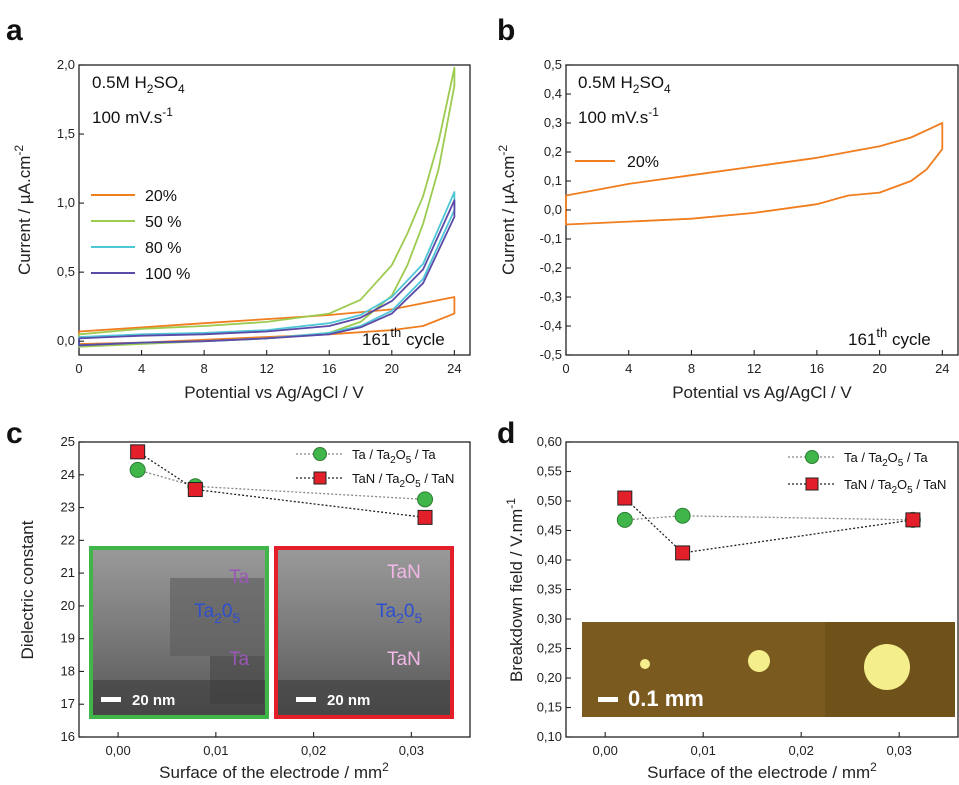 This screenshot has width=959, height=785. What do you see at coordinates (549, 559) in the screenshot?
I see `d-ytick-label: 0,40` at bounding box center [549, 559].